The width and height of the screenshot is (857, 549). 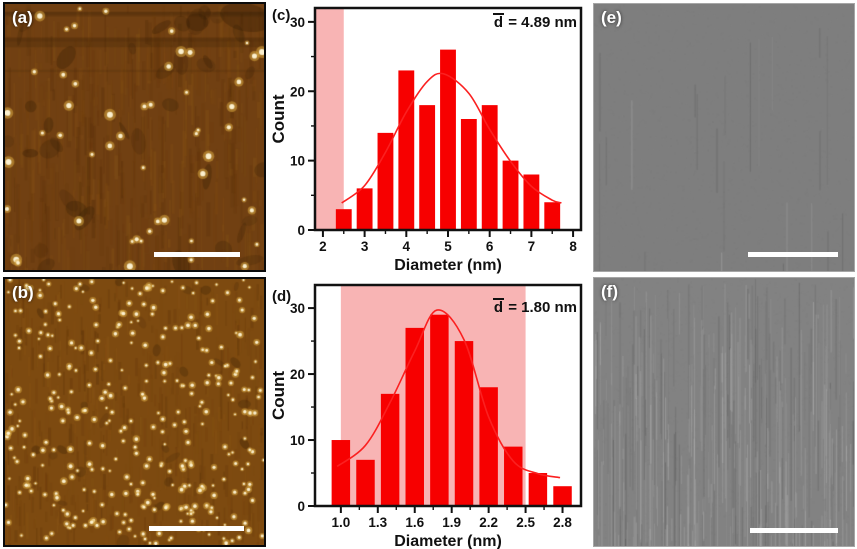 I want to click on x-tick-label: 2.8, so click(x=562, y=522).